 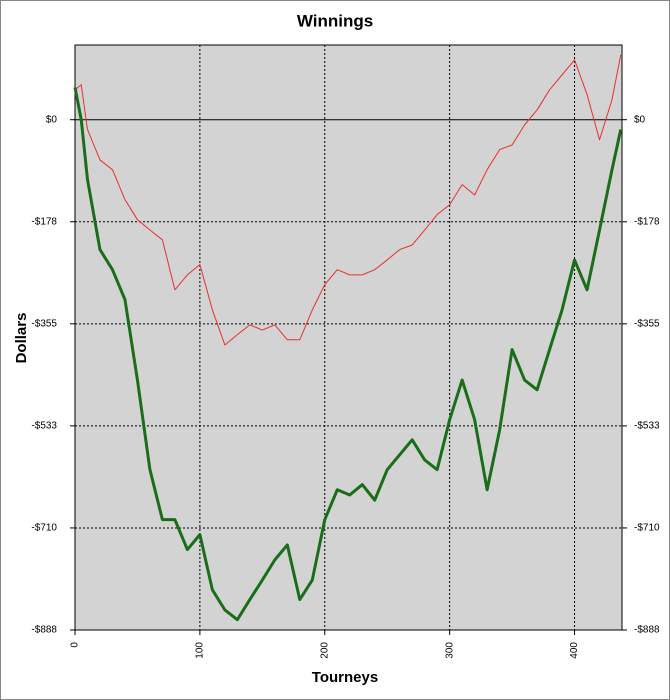 I want to click on y-tick-label: -$355, so click(x=44, y=323).